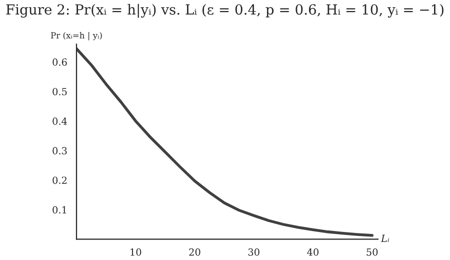 The image size is (450, 260). Describe the element at coordinates (136, 252) in the screenshot. I see `x-tick-label: 10` at that location.